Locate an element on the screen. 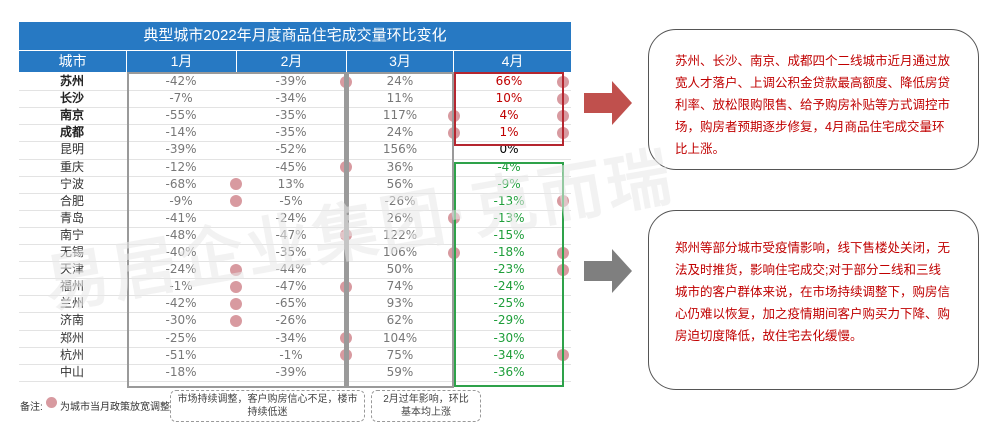 The width and height of the screenshot is (1000, 437). value-cell: -12% is located at coordinates (181, 166).